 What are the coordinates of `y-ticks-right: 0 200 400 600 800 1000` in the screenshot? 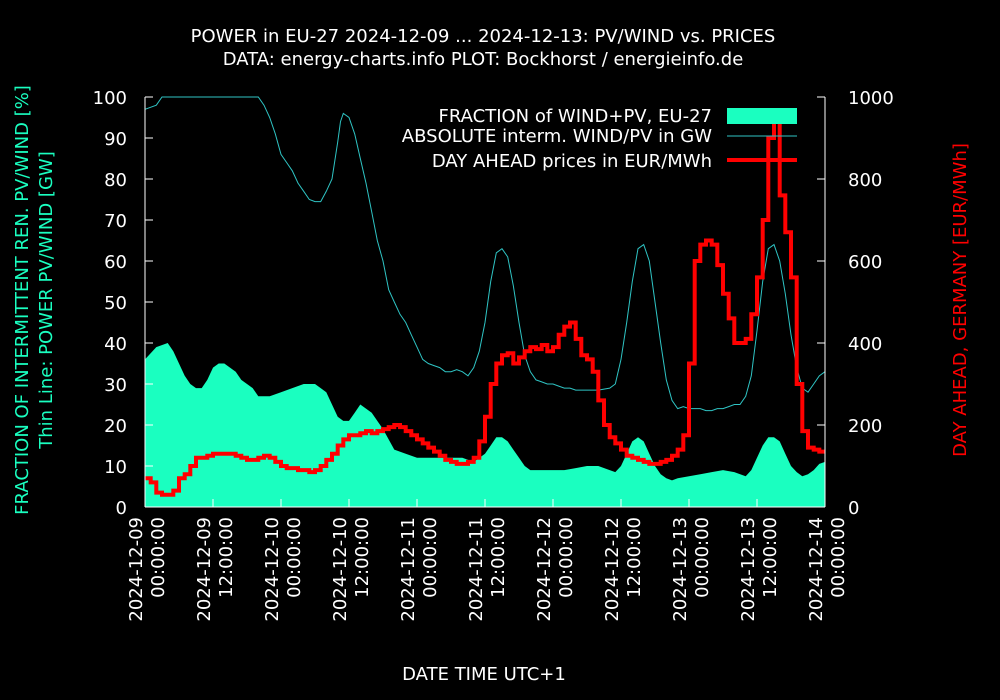 It's located at (855, 303).